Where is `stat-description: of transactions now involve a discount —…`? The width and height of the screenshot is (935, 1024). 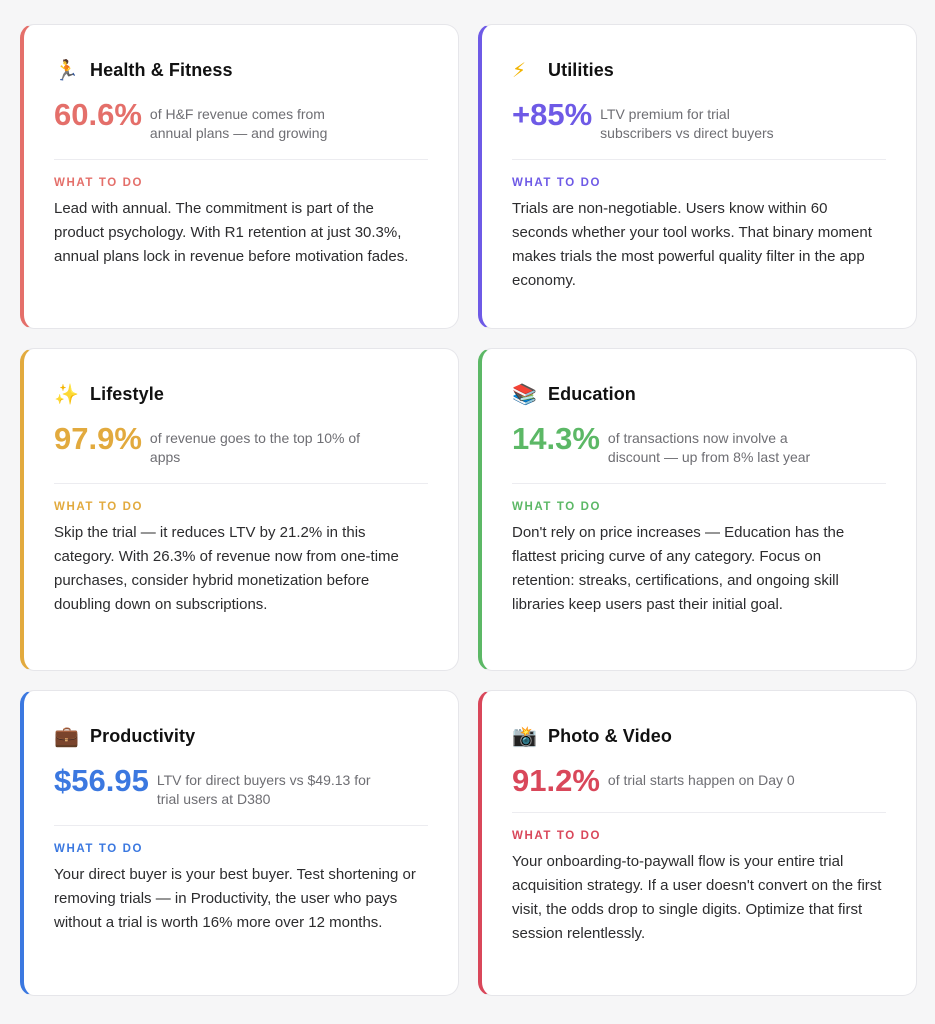 stat-description: of transactions now involve a discount —… is located at coordinates (709, 447).